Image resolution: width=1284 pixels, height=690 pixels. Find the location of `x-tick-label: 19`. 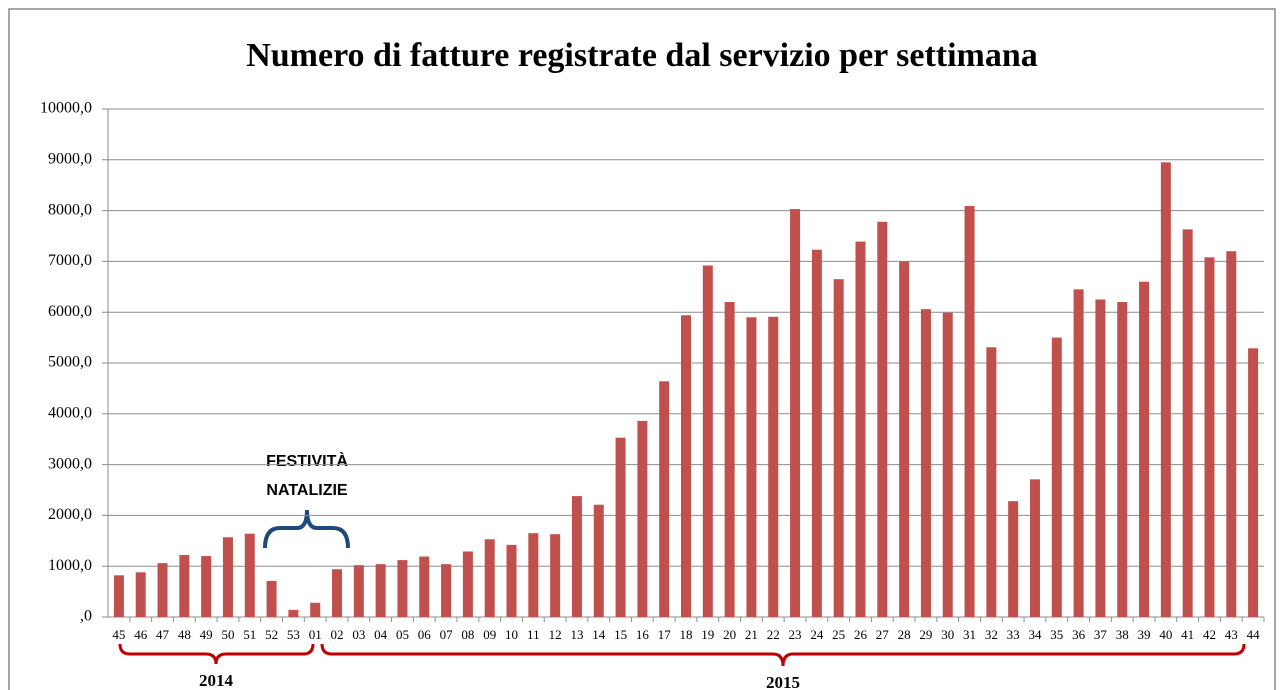

x-tick-label: 19 is located at coordinates (707, 634).